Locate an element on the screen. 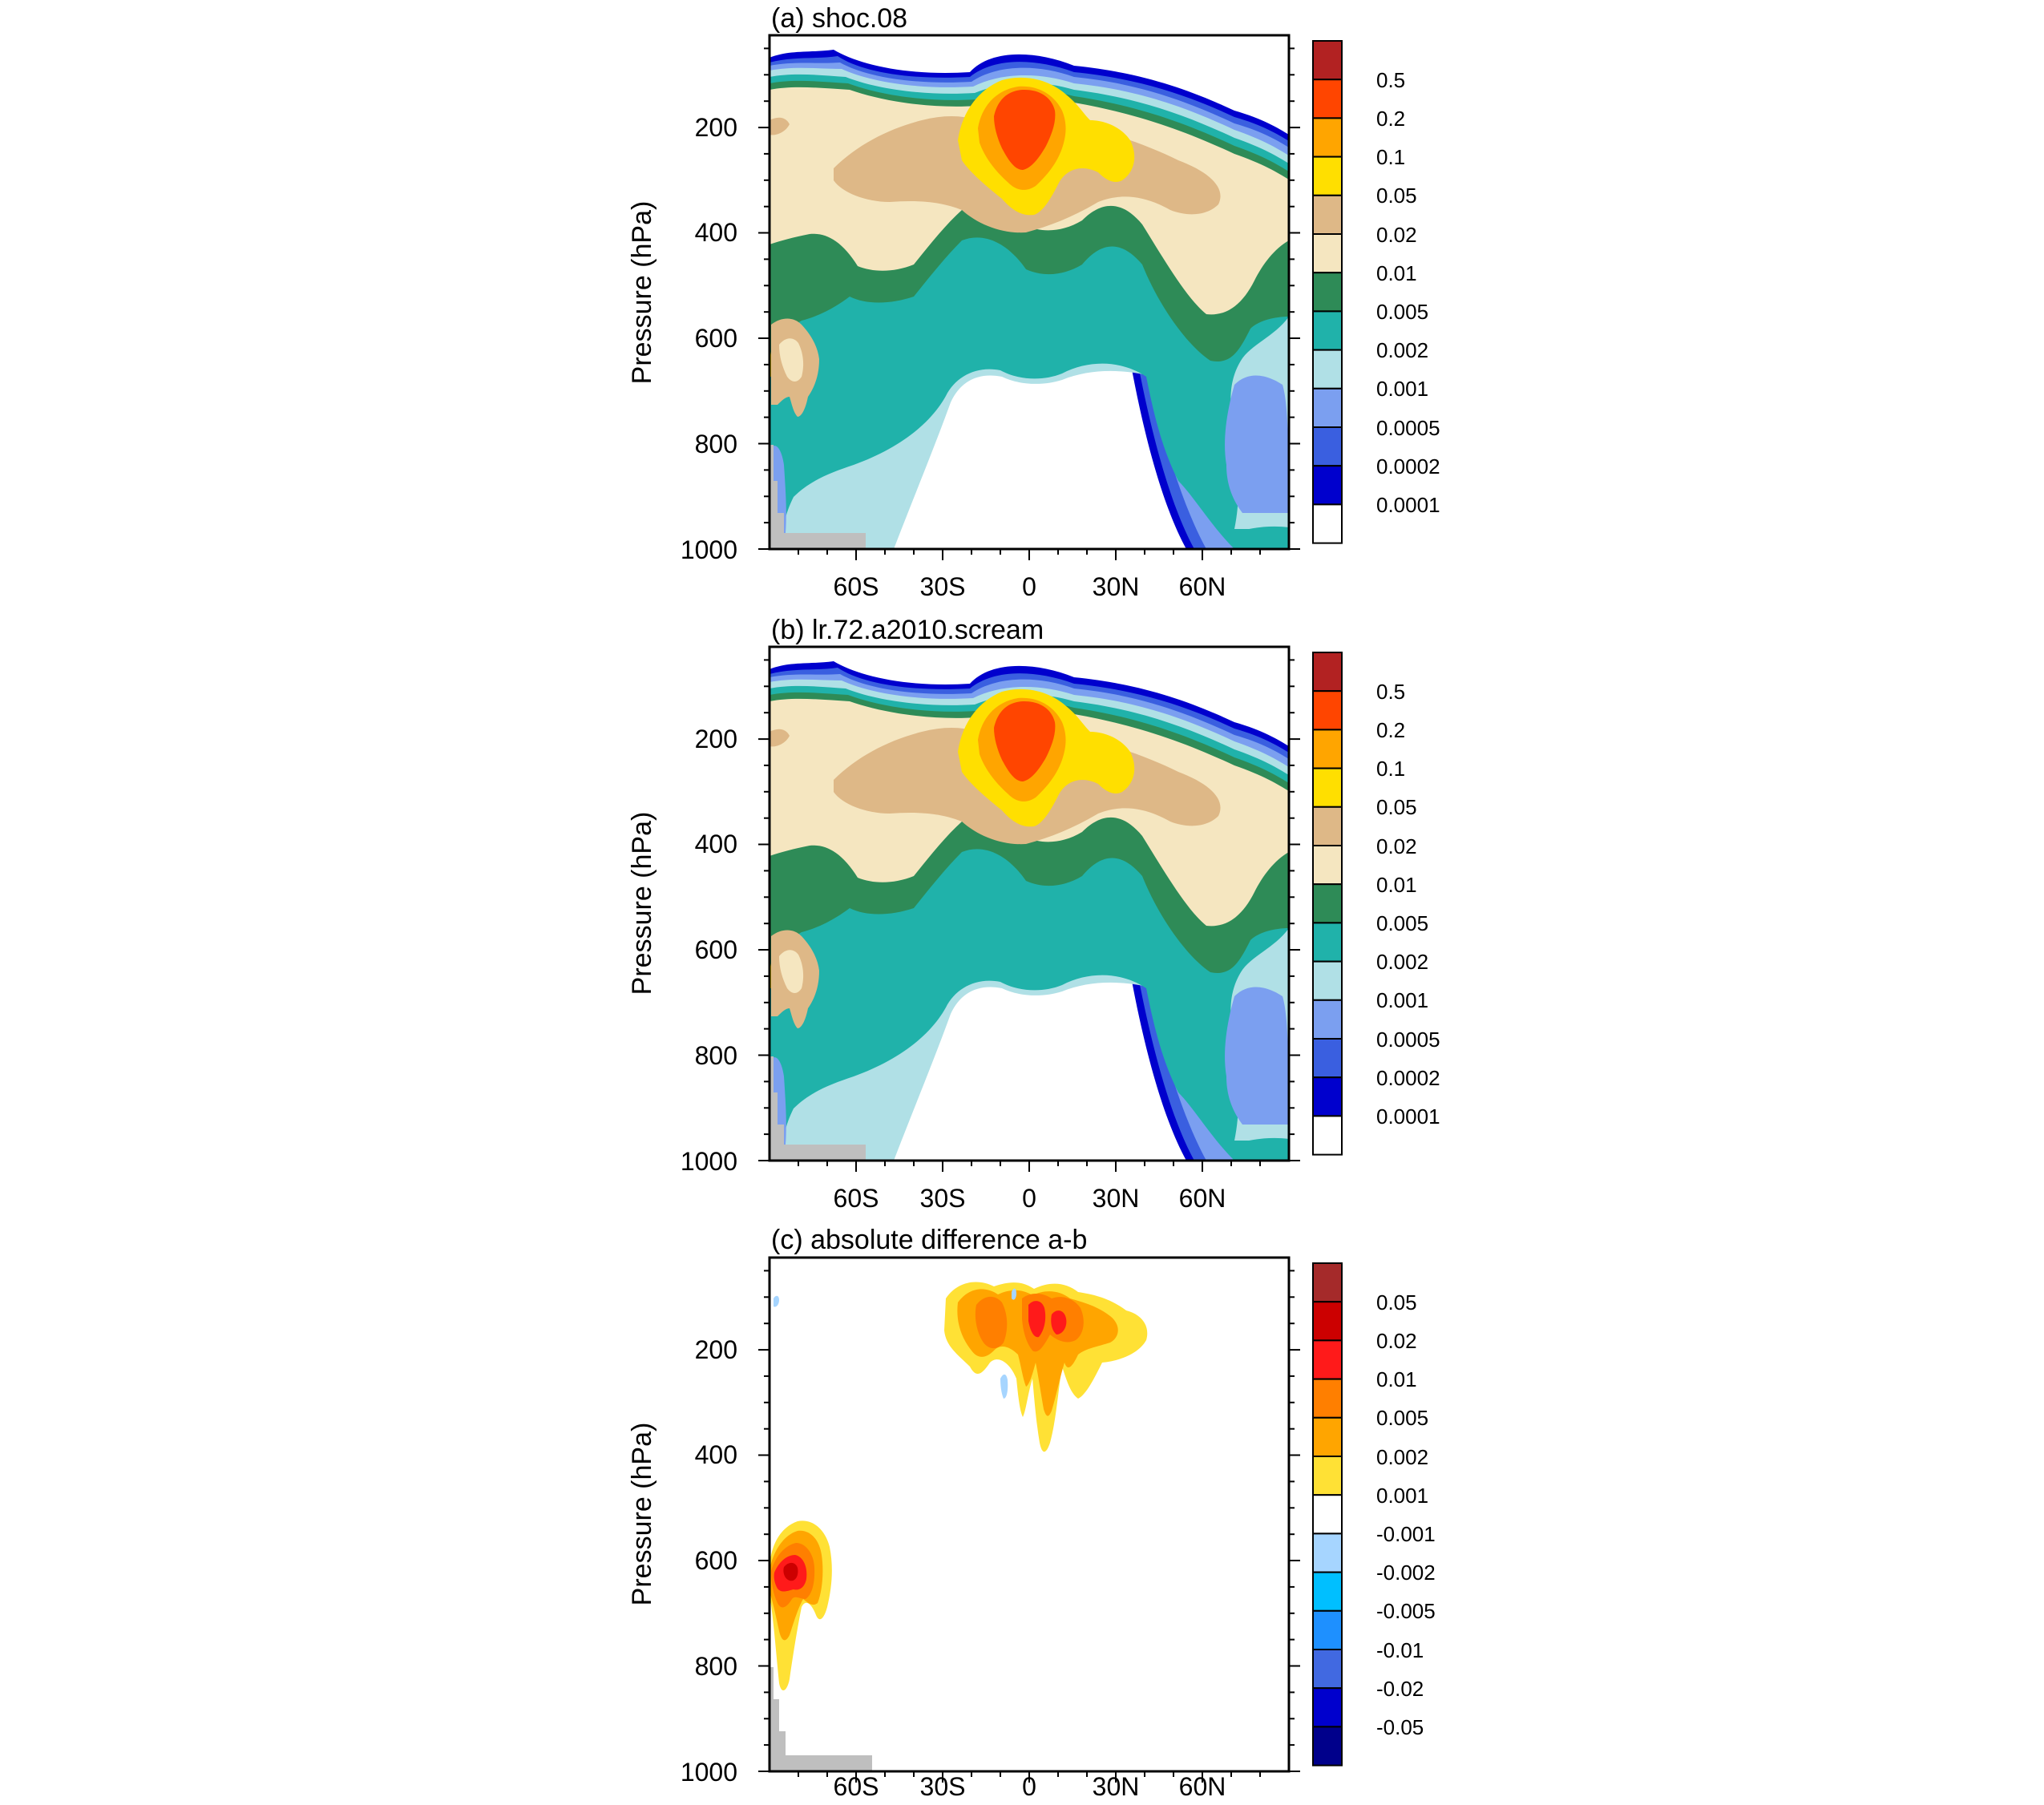 The width and height of the screenshot is (2044, 1805). panel-a-ylabel: Pressure (hPa) is located at coordinates (642, 293).